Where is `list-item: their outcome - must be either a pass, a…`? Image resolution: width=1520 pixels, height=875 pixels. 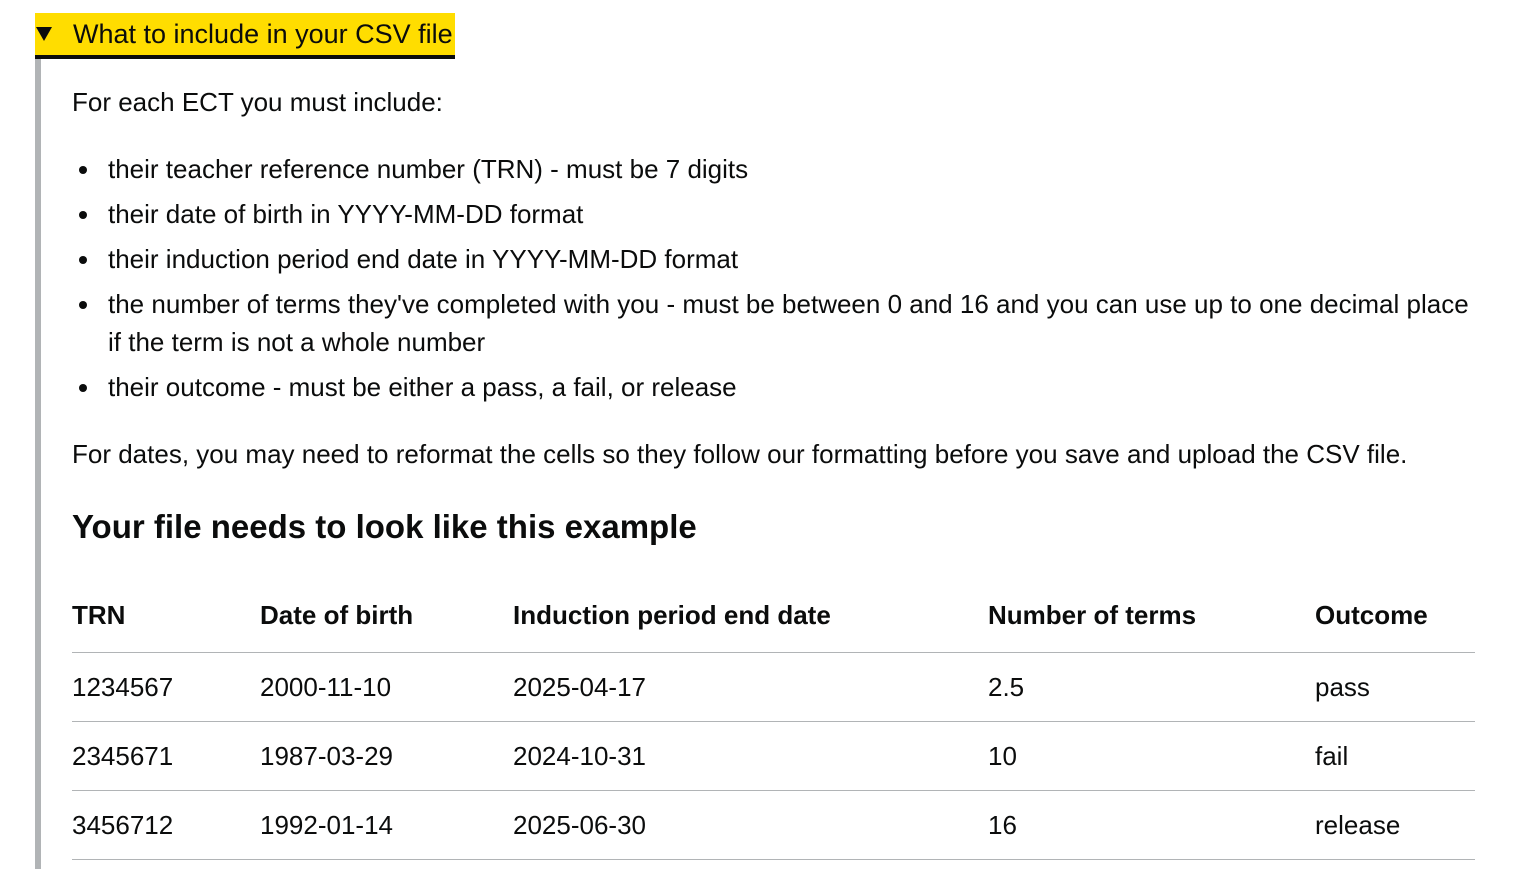 list-item: their outcome - must be either a pass, a… is located at coordinates (772, 387).